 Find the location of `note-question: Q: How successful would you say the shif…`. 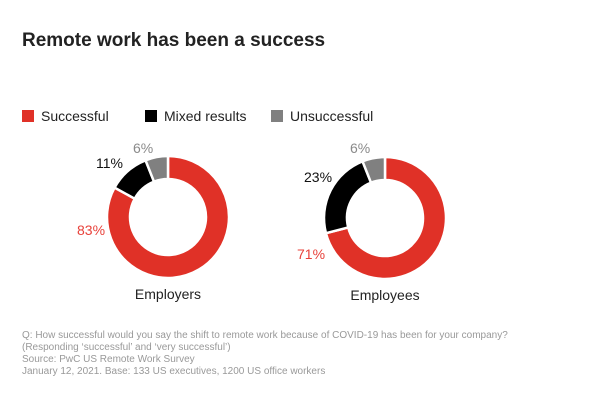

note-question: Q: How successful would you say the shif… is located at coordinates (265, 335).